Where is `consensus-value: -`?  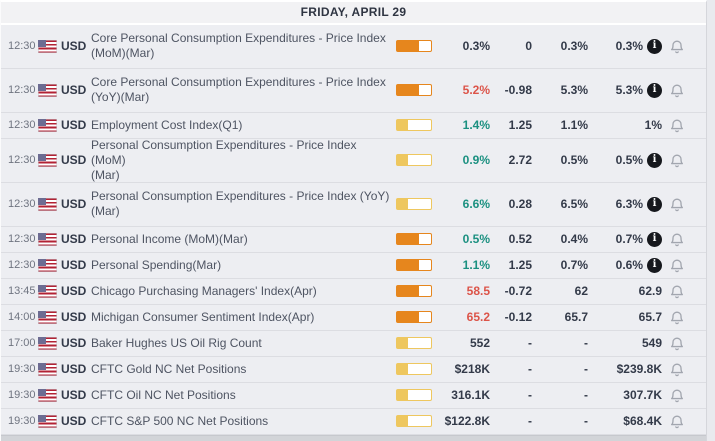
consensus-value: - is located at coordinates (586, 343).